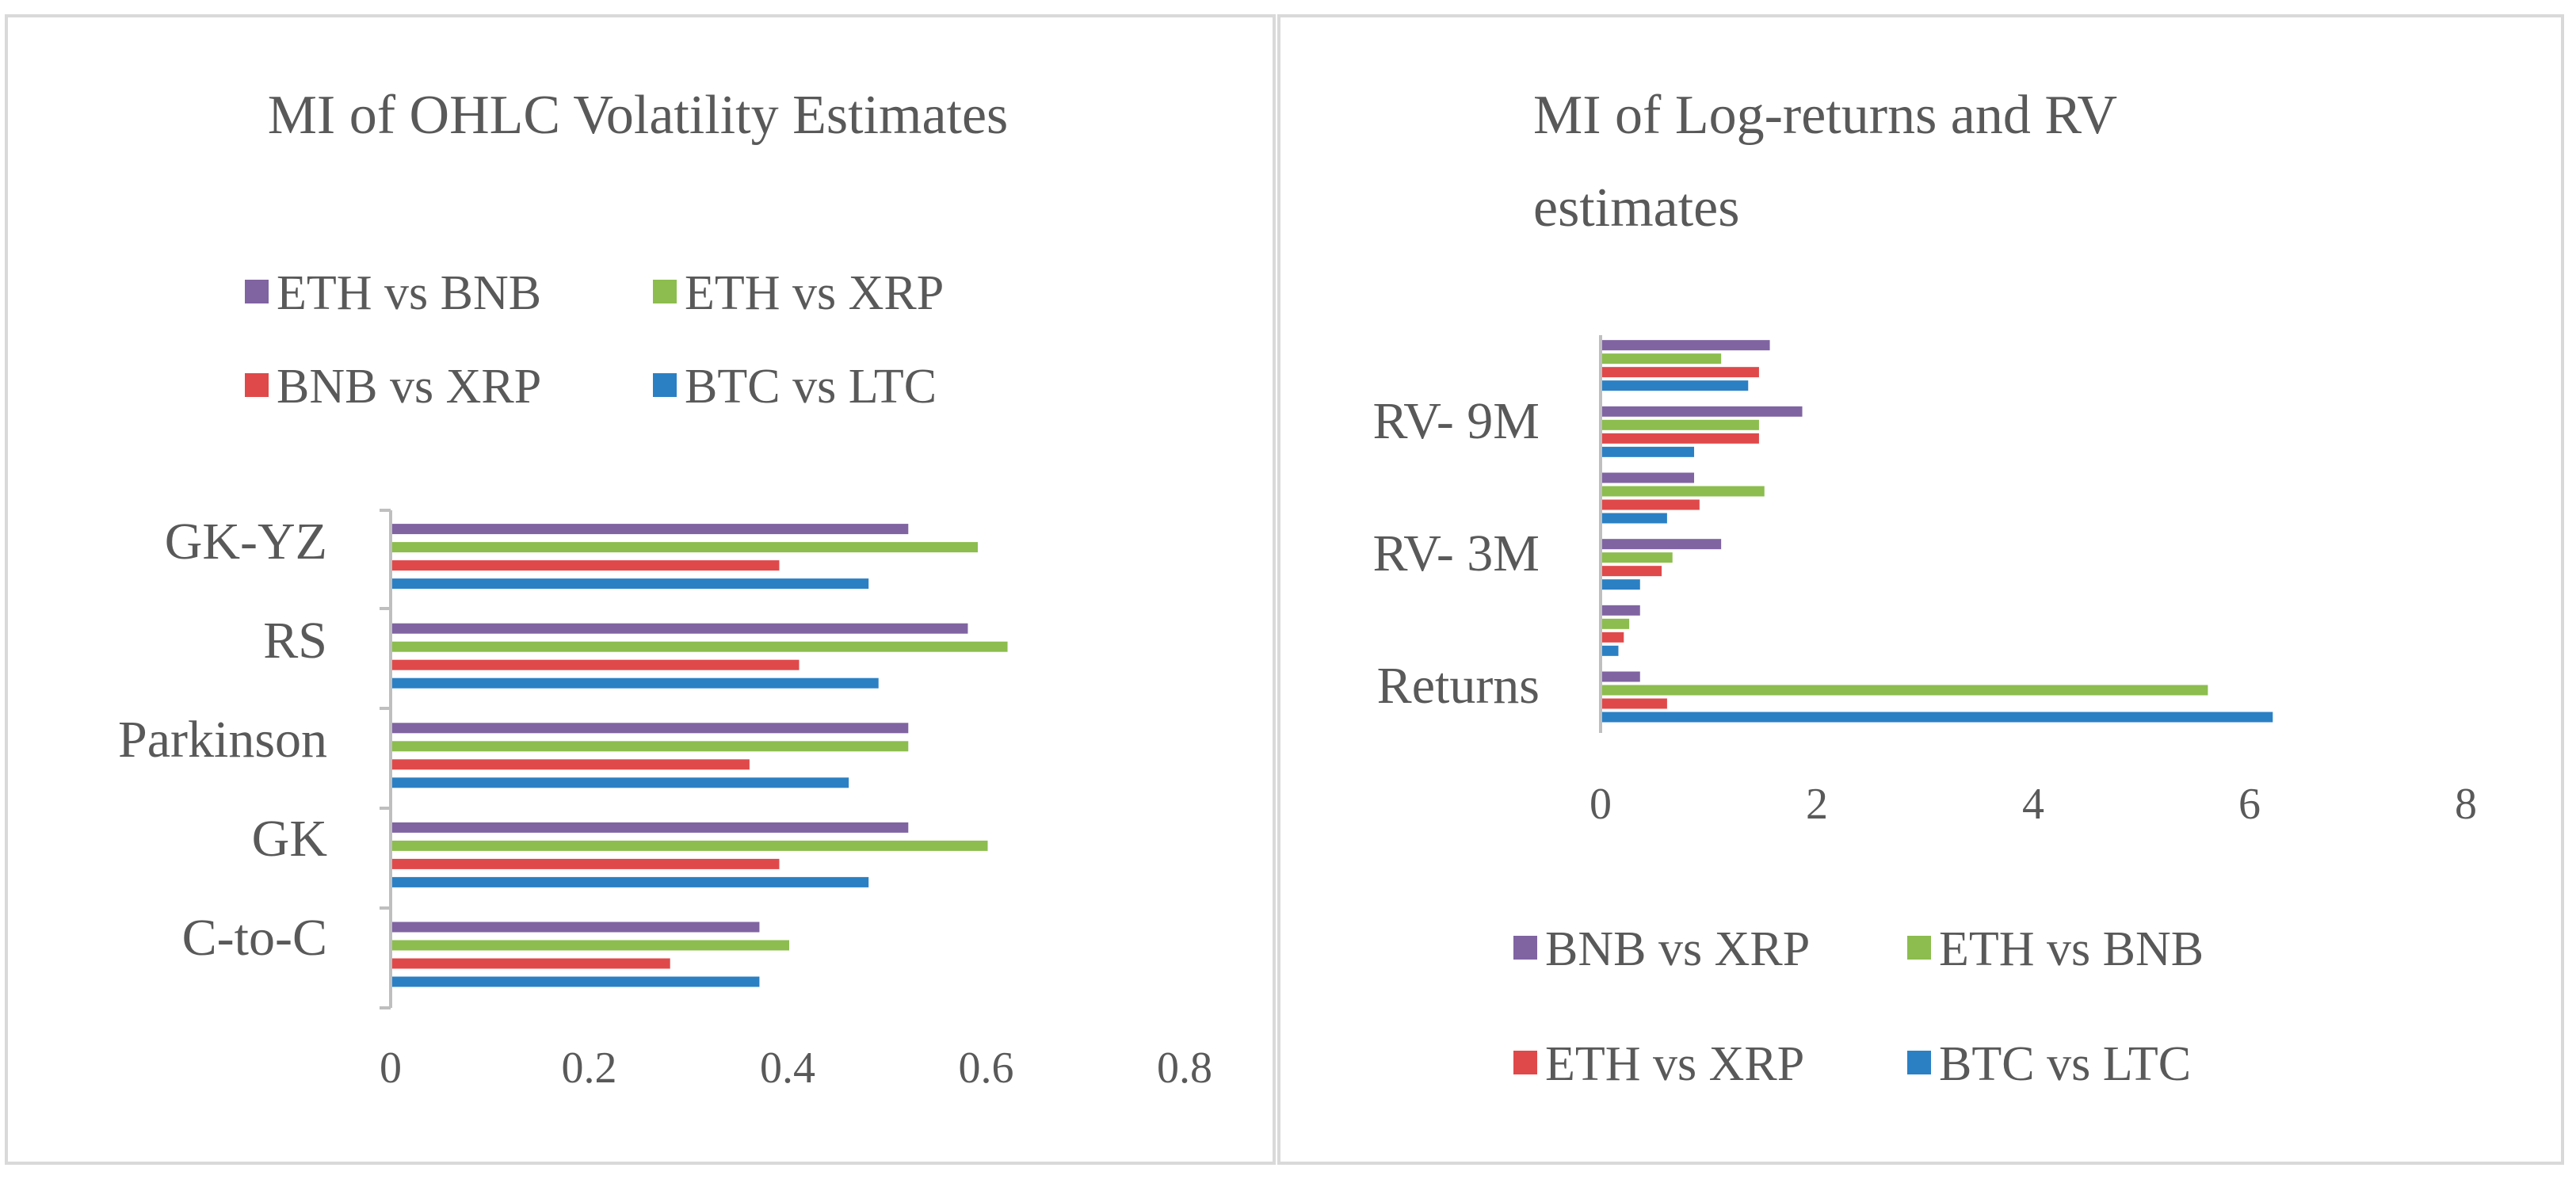  What do you see at coordinates (2466, 804) in the screenshot?
I see `rv-x-tick-label-4: 8` at bounding box center [2466, 804].